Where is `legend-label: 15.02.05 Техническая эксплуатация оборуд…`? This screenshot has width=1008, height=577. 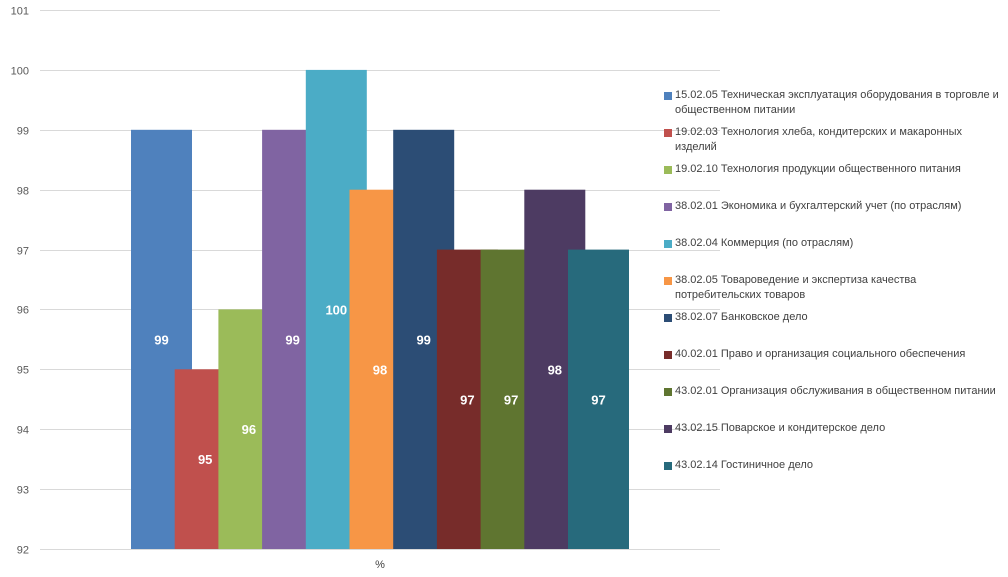
legend-label: 15.02.05 Техническая эксплуатация оборуд… is located at coordinates (837, 102).